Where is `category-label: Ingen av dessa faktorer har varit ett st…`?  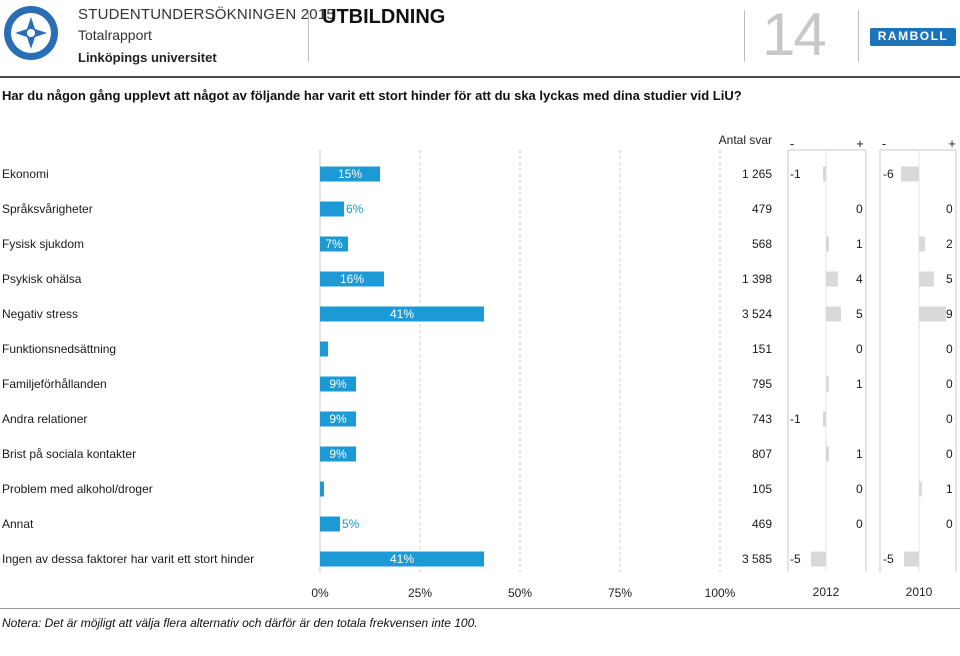 category-label: Ingen av dessa faktorer har varit ett st… is located at coordinates (128, 559).